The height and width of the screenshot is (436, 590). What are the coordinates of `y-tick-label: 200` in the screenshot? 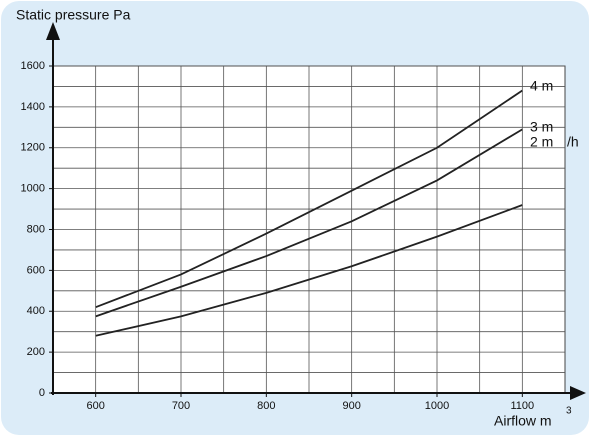 It's located at (36, 352).